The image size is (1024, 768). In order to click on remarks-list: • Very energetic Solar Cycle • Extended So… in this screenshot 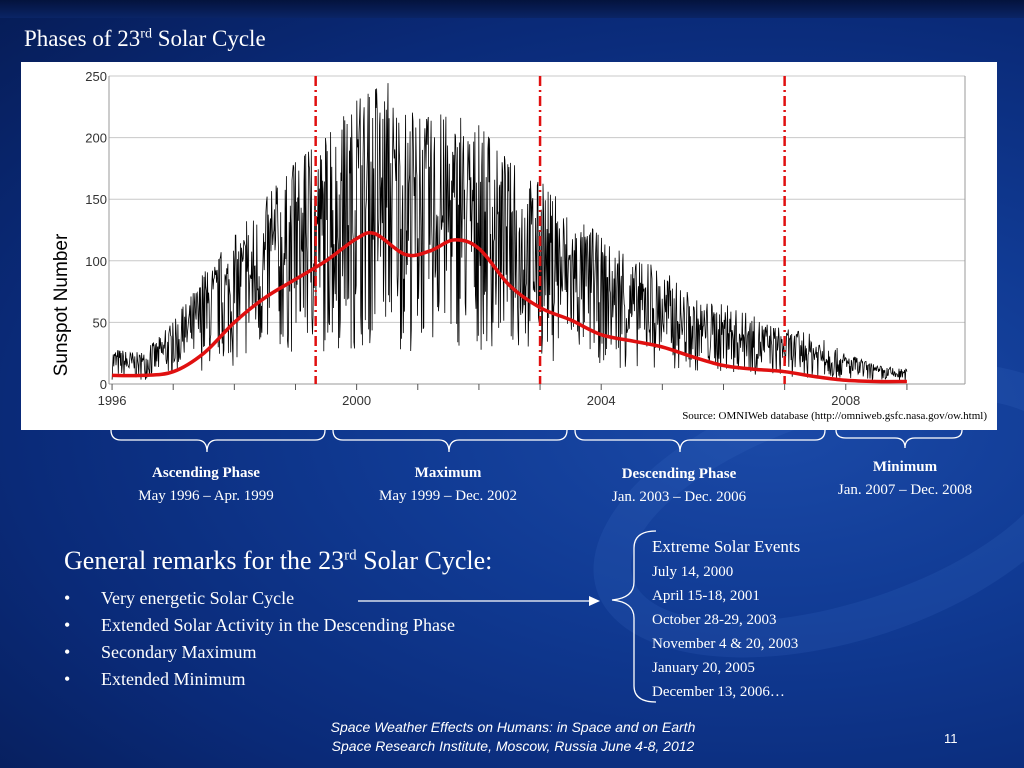, I will do `click(259, 639)`.